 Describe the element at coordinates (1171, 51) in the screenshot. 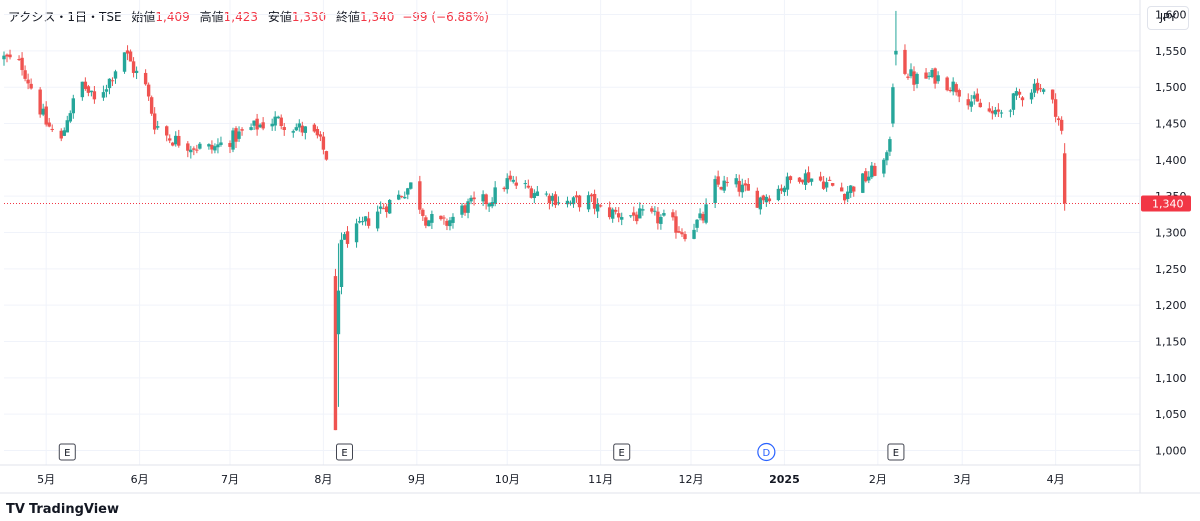

I see `y-tick-label: 1,550` at that location.